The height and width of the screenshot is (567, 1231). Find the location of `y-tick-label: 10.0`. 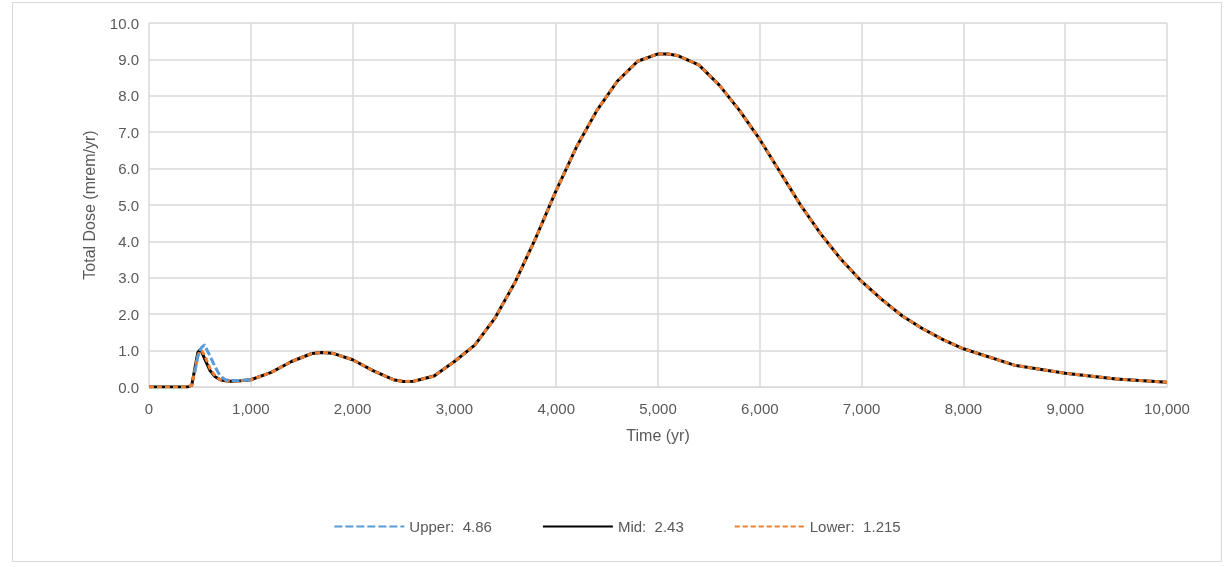

y-tick-label: 10.0 is located at coordinates (124, 23).